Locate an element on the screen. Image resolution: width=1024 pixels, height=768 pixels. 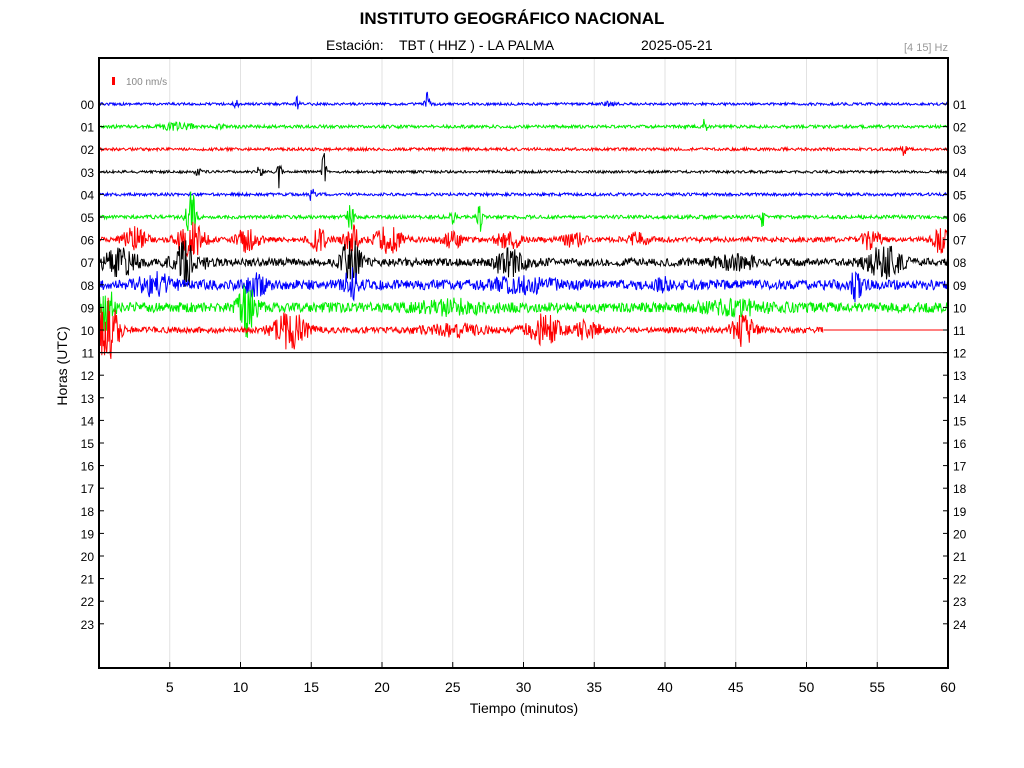
left-hour-label: 01 is located at coordinates (88, 128).